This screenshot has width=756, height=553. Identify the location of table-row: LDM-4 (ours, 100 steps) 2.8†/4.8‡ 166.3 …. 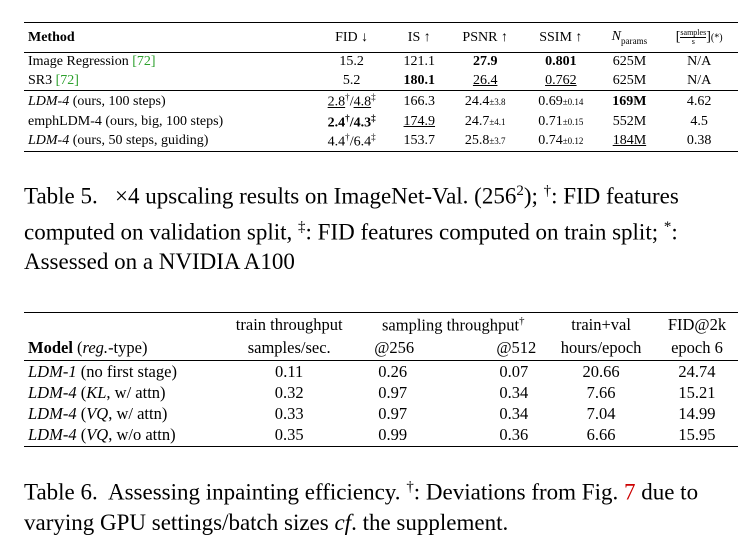
(381, 101).